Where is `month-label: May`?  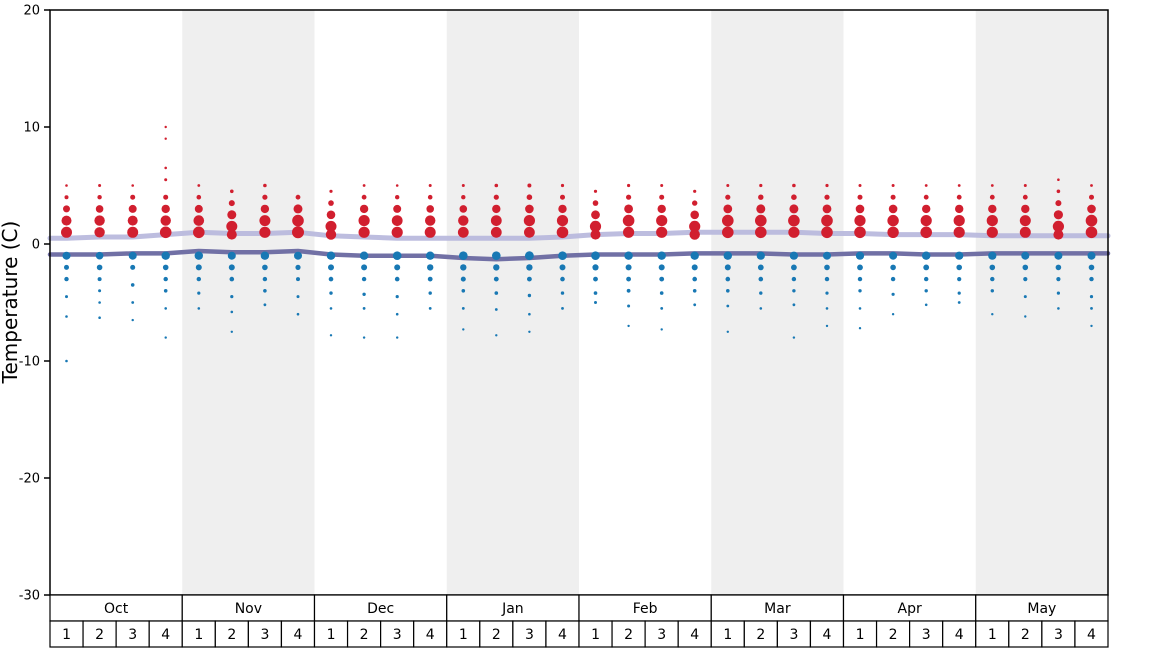 month-label: May is located at coordinates (1041, 609).